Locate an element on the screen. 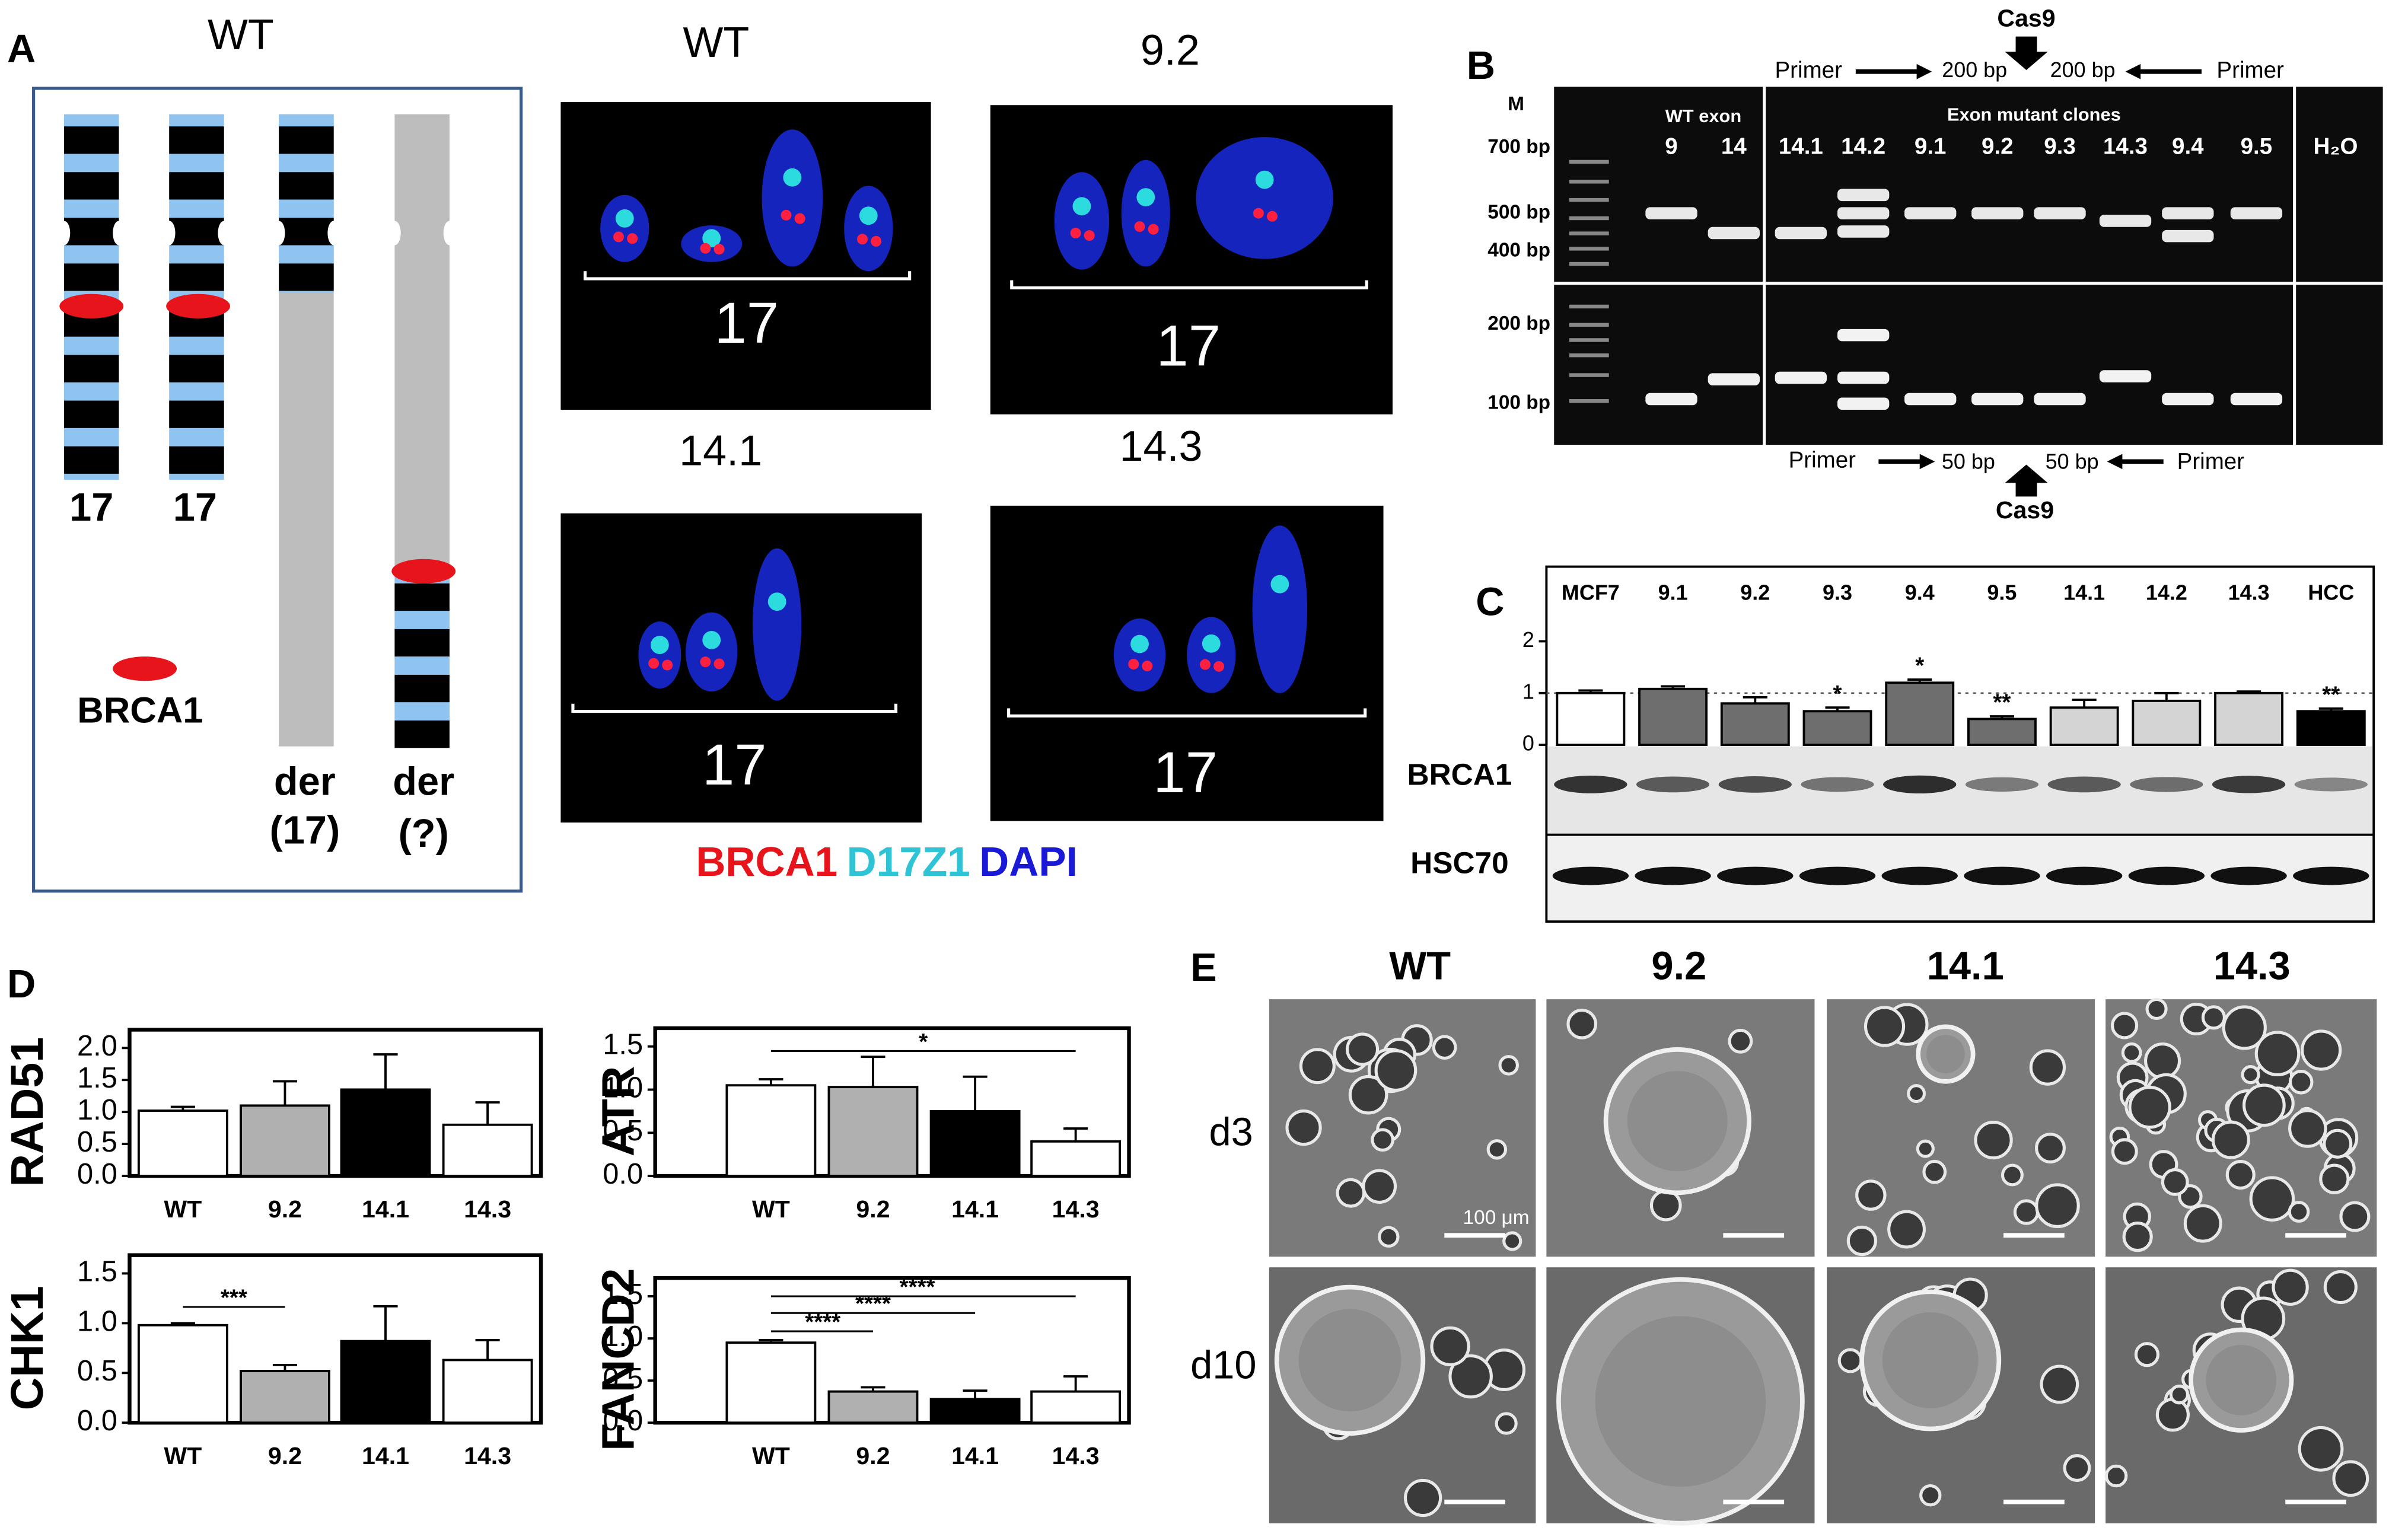  lane-label: 14.2 is located at coordinates (1863, 146).